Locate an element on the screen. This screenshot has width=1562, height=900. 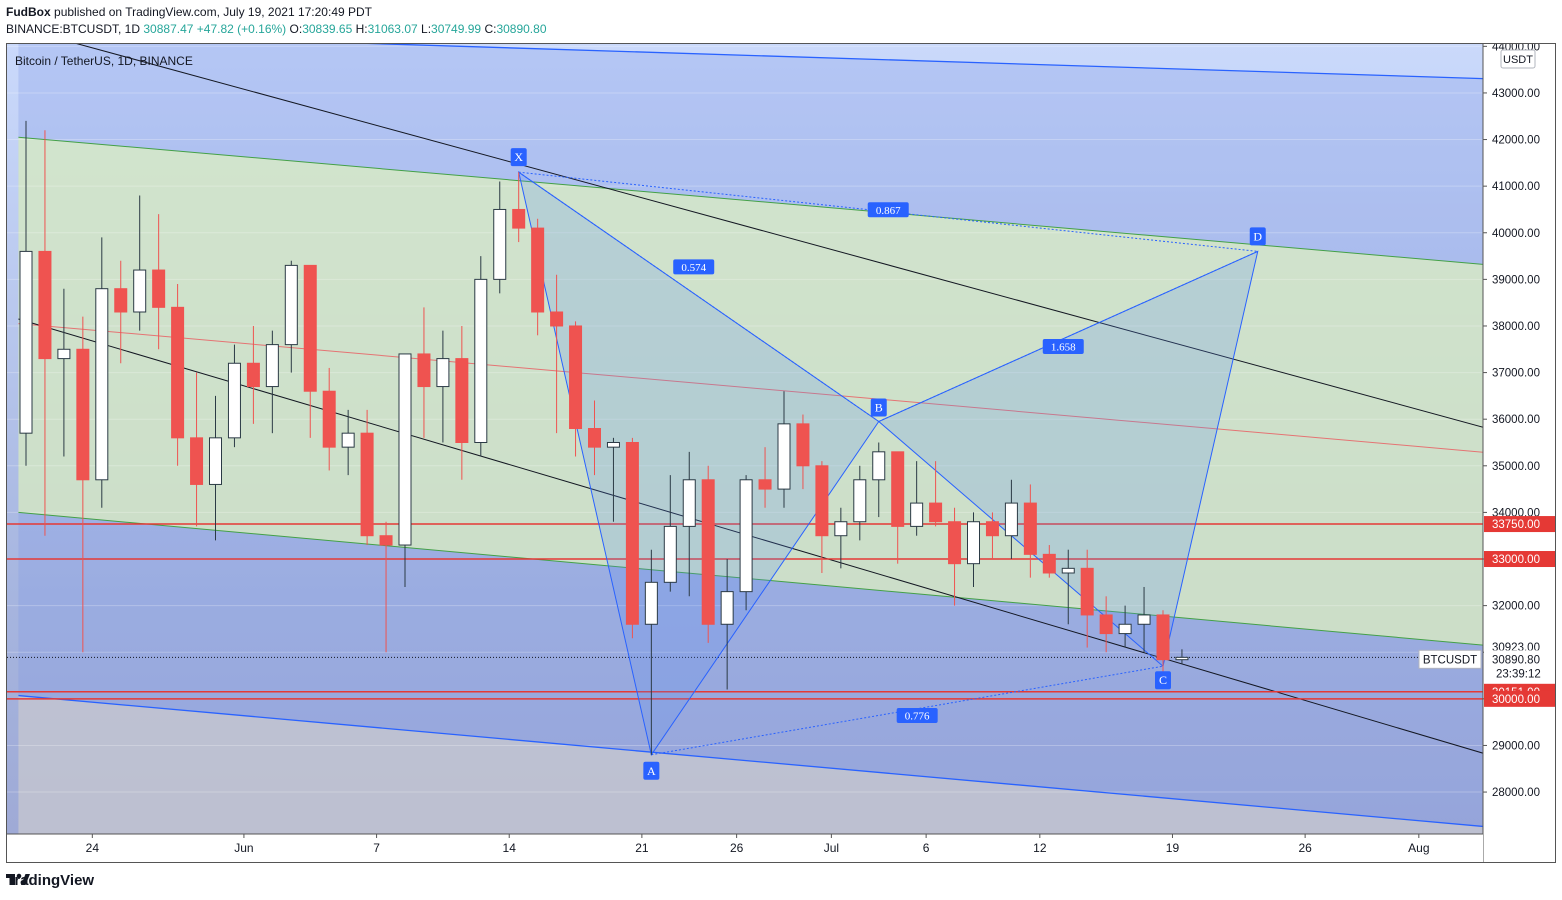
countdown-text: 23:39:12 is located at coordinates (1518, 674).